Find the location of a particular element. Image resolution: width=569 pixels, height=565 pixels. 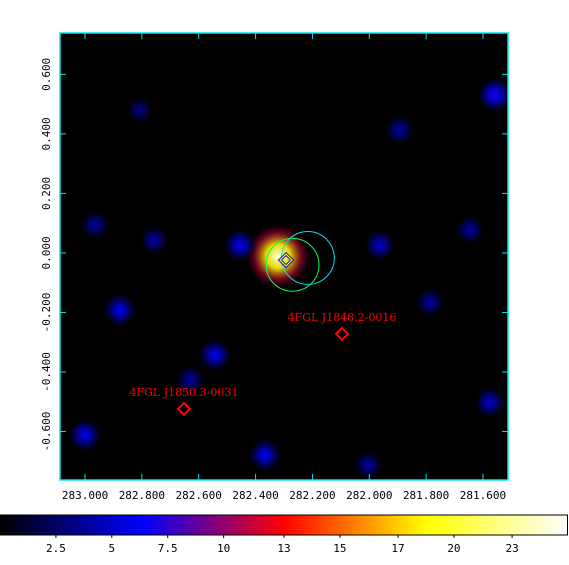

x-tick-label: 282.000 is located at coordinates (369, 495).